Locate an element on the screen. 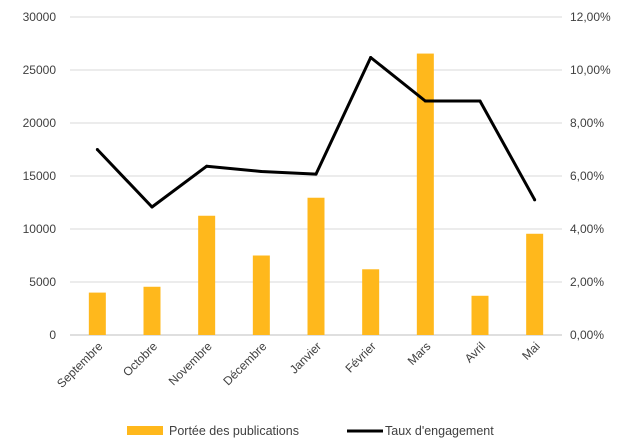  legend-label-line: Taux d'engagement is located at coordinates (439, 431).